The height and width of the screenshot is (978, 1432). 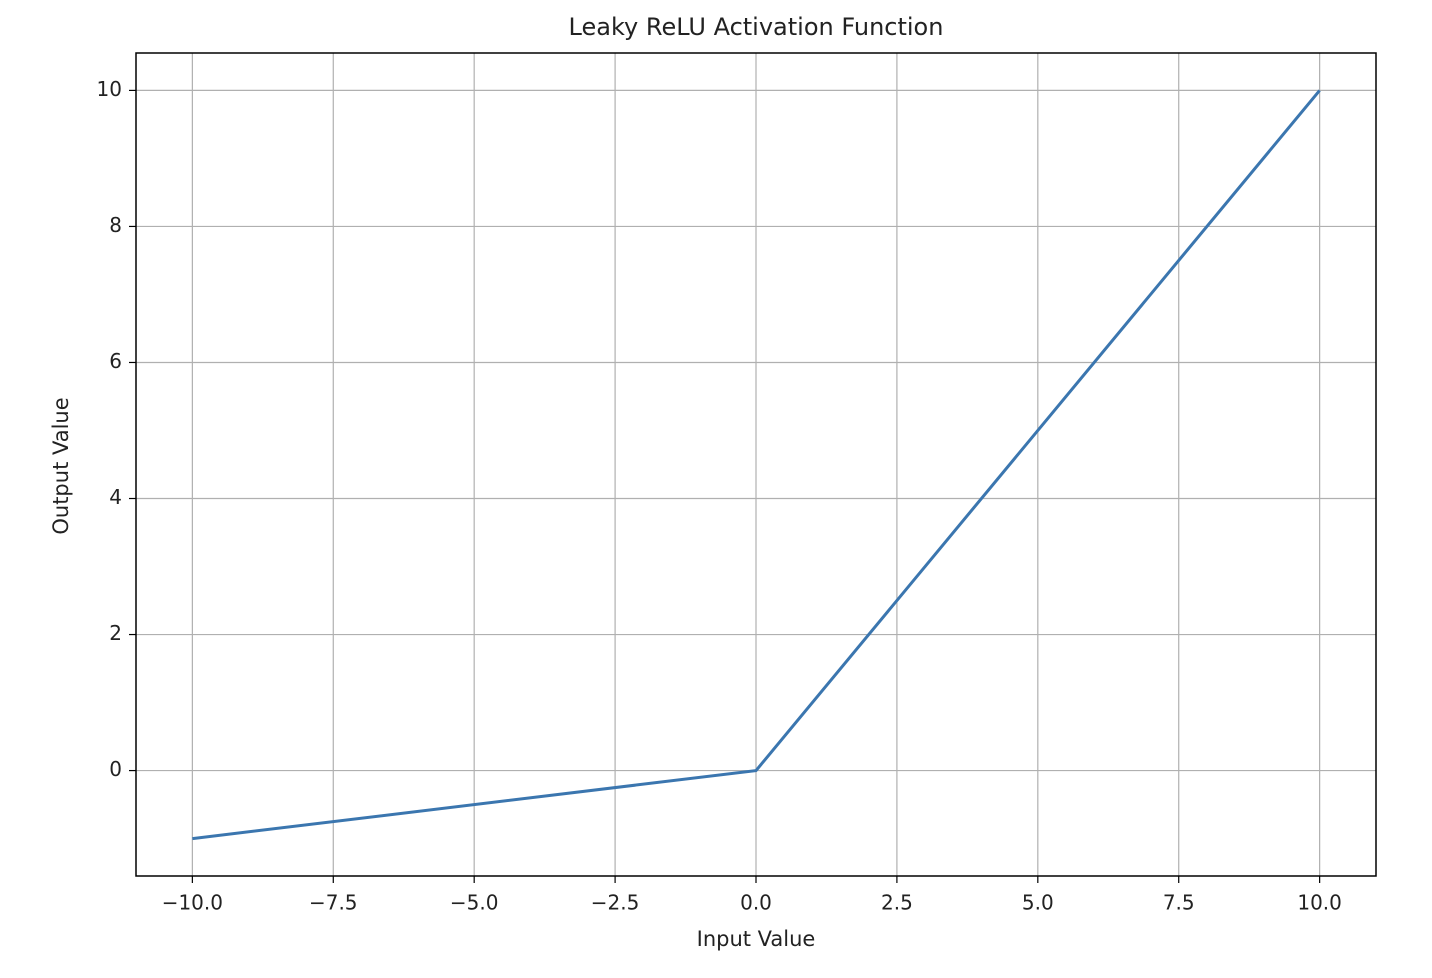 What do you see at coordinates (1319, 903) in the screenshot?
I see `x-tick-label: 10.0` at bounding box center [1319, 903].